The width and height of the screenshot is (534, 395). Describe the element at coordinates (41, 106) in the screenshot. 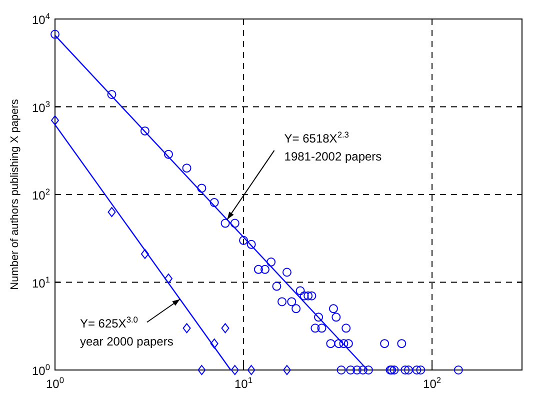

I see `y-tick-label: 10$^{3}$` at that location.